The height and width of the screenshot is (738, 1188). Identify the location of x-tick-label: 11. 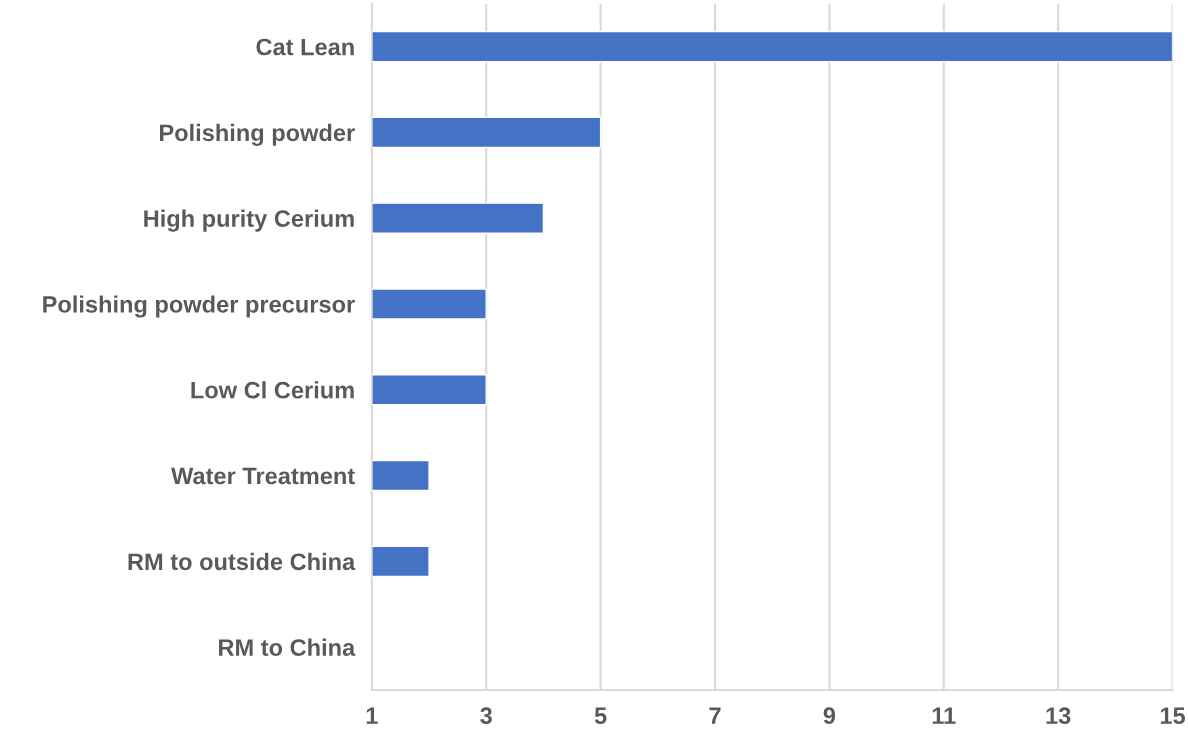
(944, 715).